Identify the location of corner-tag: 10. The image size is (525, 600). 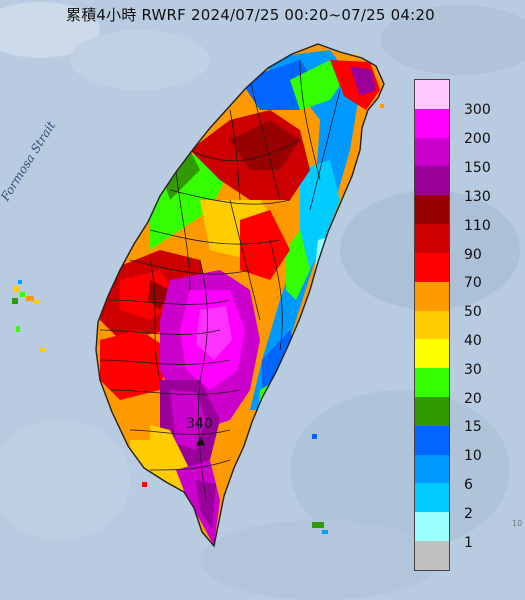
(517, 523).